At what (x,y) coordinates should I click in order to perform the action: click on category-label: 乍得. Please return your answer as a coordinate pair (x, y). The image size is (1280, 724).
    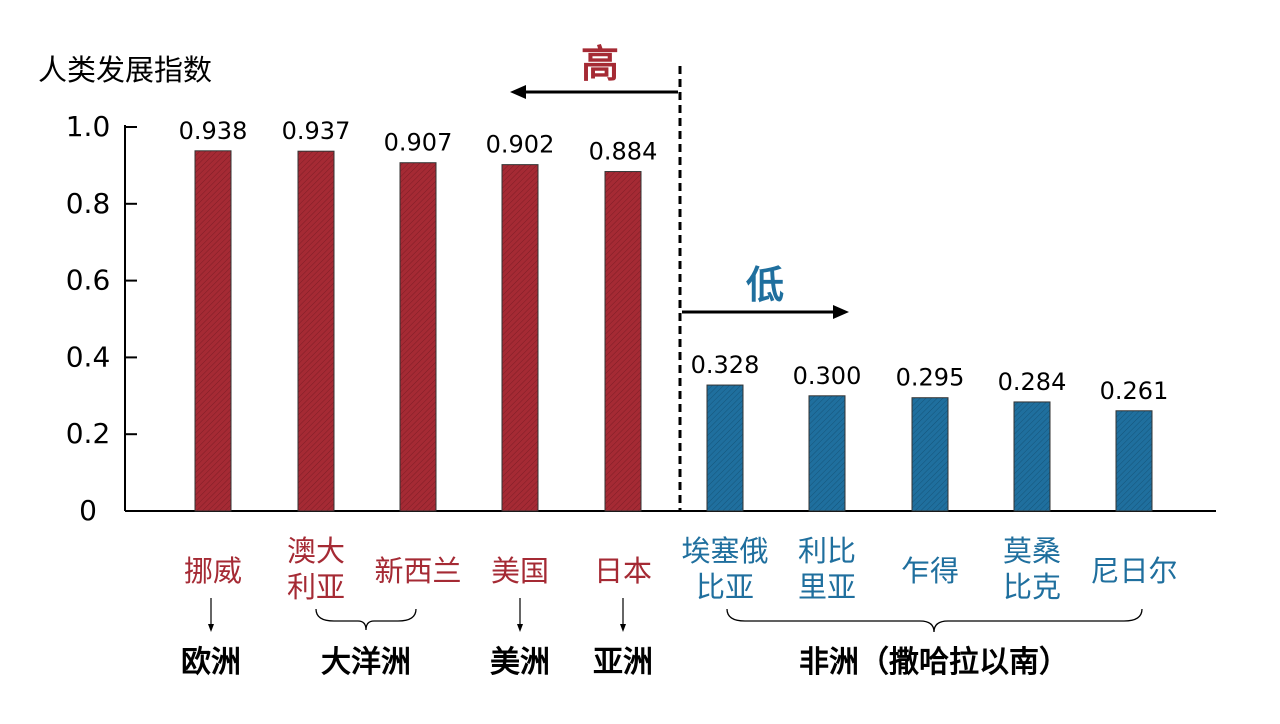
    Looking at the image, I should click on (930, 571).